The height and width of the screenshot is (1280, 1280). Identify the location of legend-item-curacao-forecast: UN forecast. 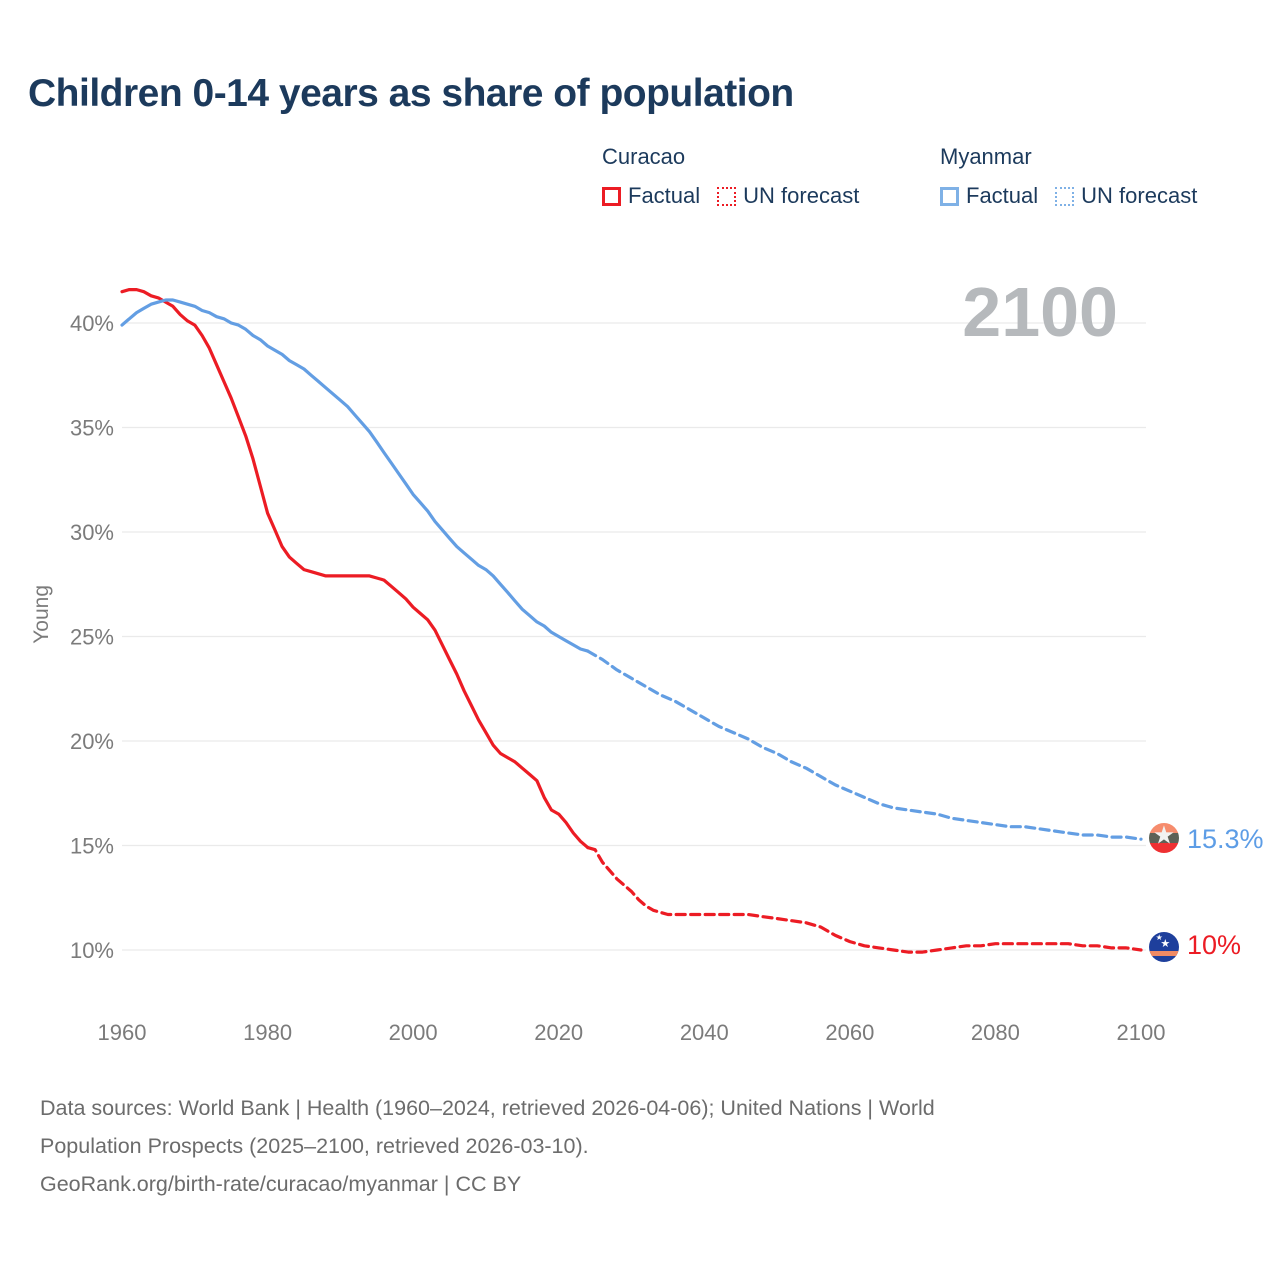
(788, 196).